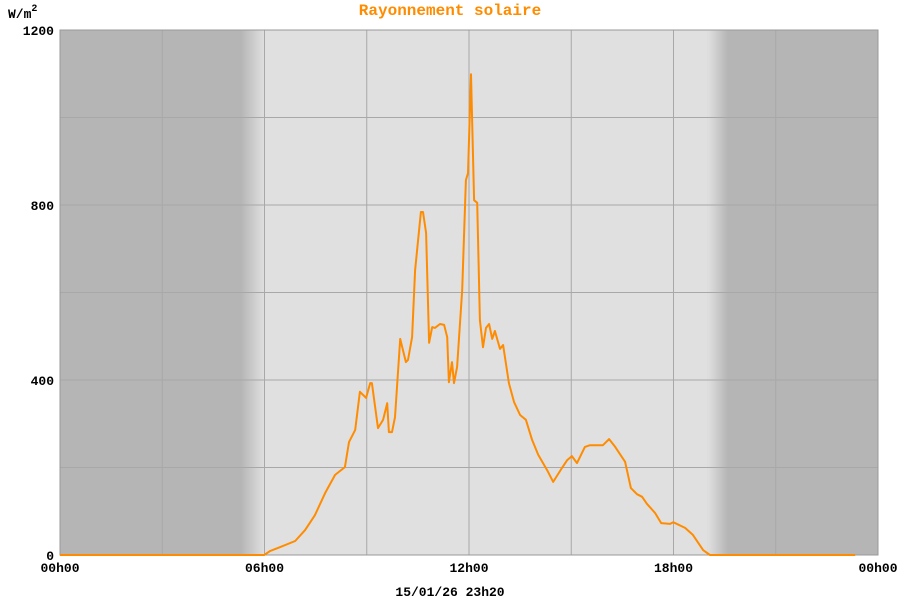 This screenshot has height=600, width=900. I want to click on x-tick-label: 12h00, so click(468, 568).